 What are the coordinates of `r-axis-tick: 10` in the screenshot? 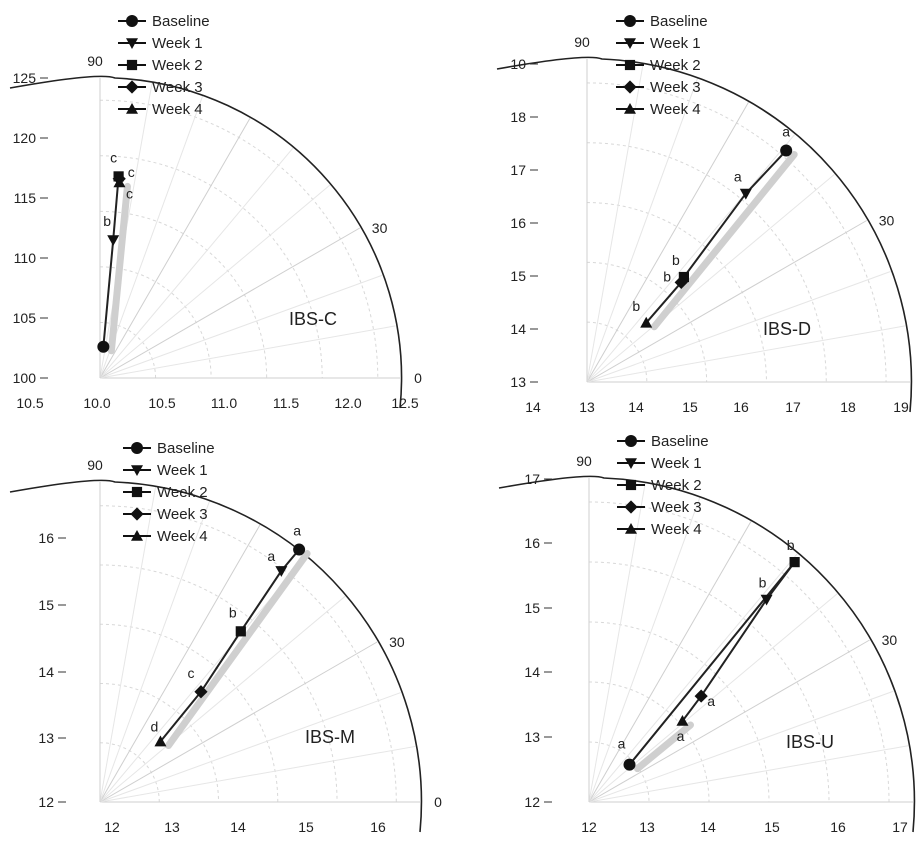 It's located at (518, 64).